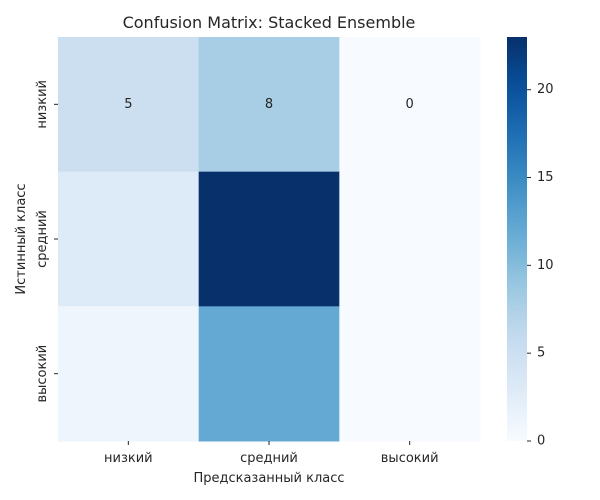 This screenshot has height=500, width=600. What do you see at coordinates (541, 441) in the screenshot?
I see `colorbar-tick-label: 0` at bounding box center [541, 441].